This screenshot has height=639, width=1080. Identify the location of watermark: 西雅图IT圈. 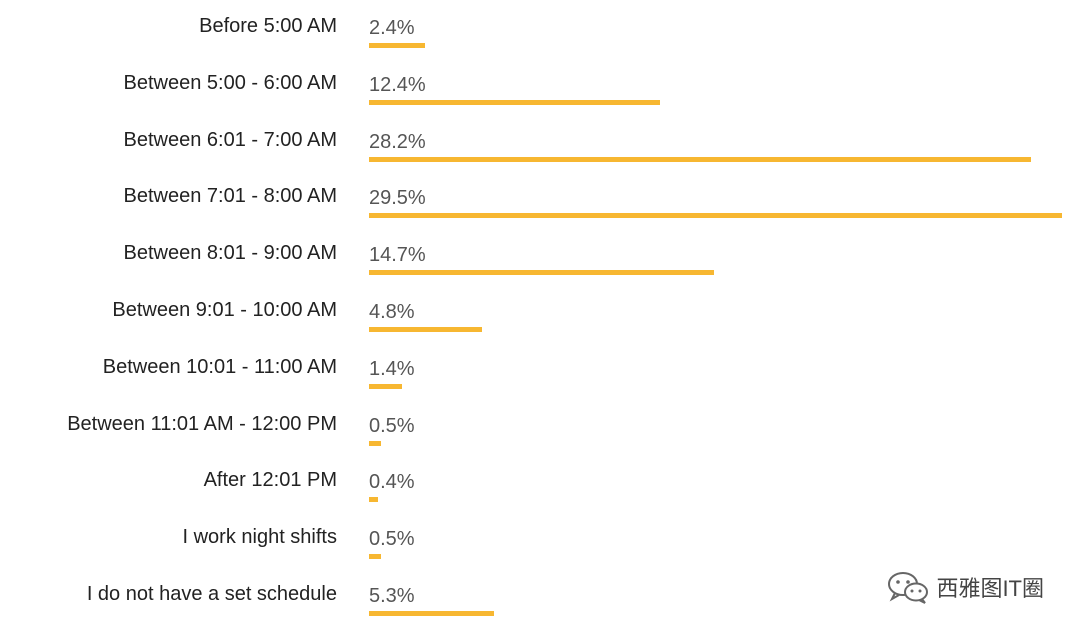
(965, 587).